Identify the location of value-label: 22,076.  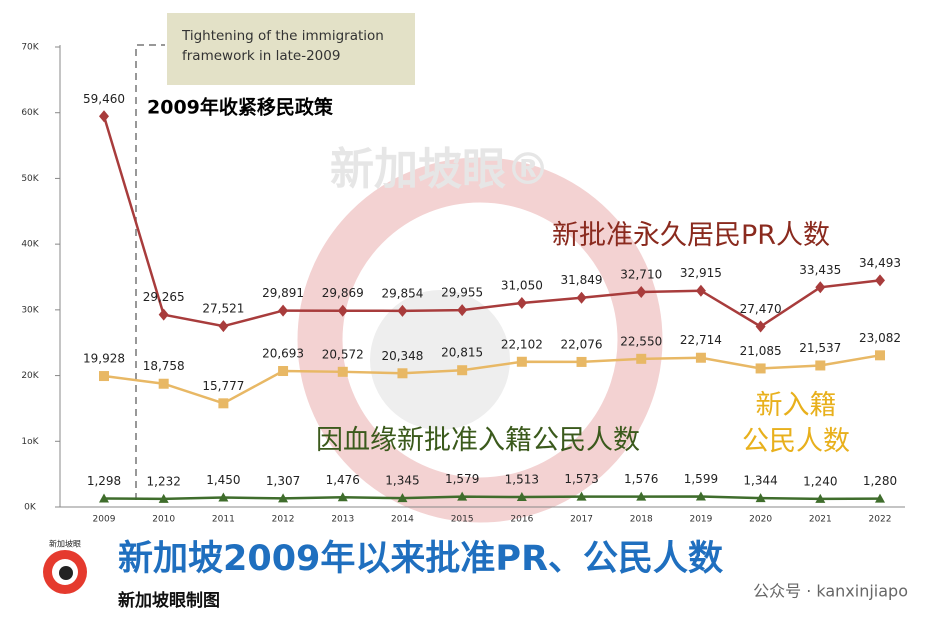
(582, 344).